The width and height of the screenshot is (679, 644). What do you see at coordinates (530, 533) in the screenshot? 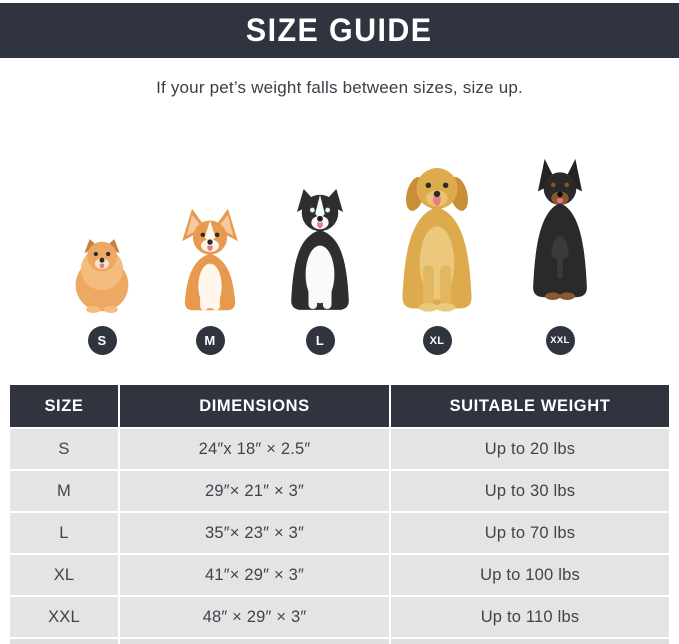
I see `cell-weight: Up to 70 lbs` at bounding box center [530, 533].